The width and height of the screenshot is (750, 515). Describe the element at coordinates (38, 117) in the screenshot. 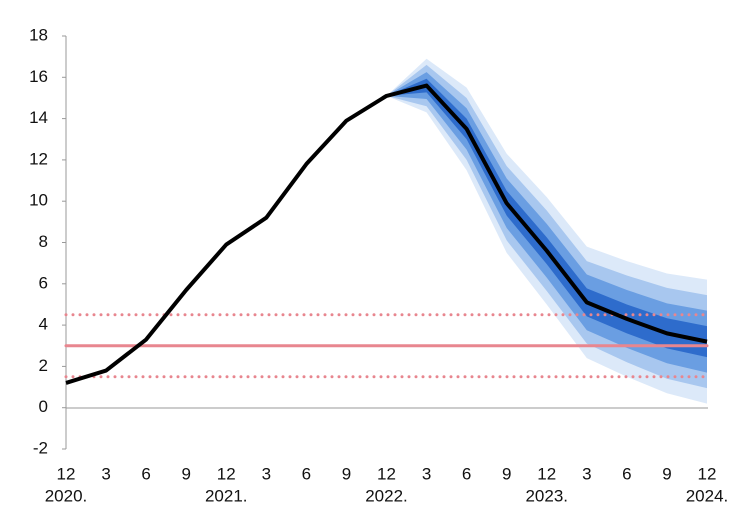

I see `y-tick-label: 14` at that location.